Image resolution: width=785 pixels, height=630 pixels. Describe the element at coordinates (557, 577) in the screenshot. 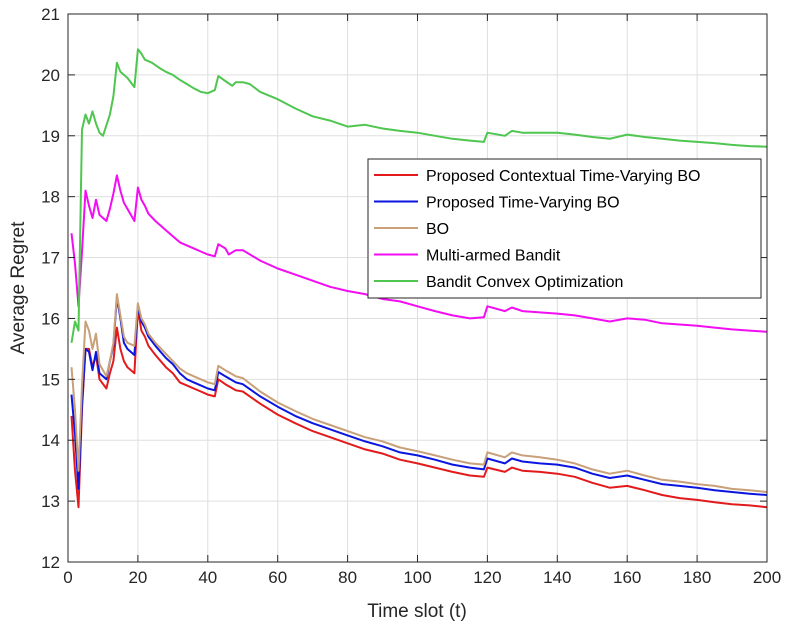

I see `x-tick-label: 140` at that location.